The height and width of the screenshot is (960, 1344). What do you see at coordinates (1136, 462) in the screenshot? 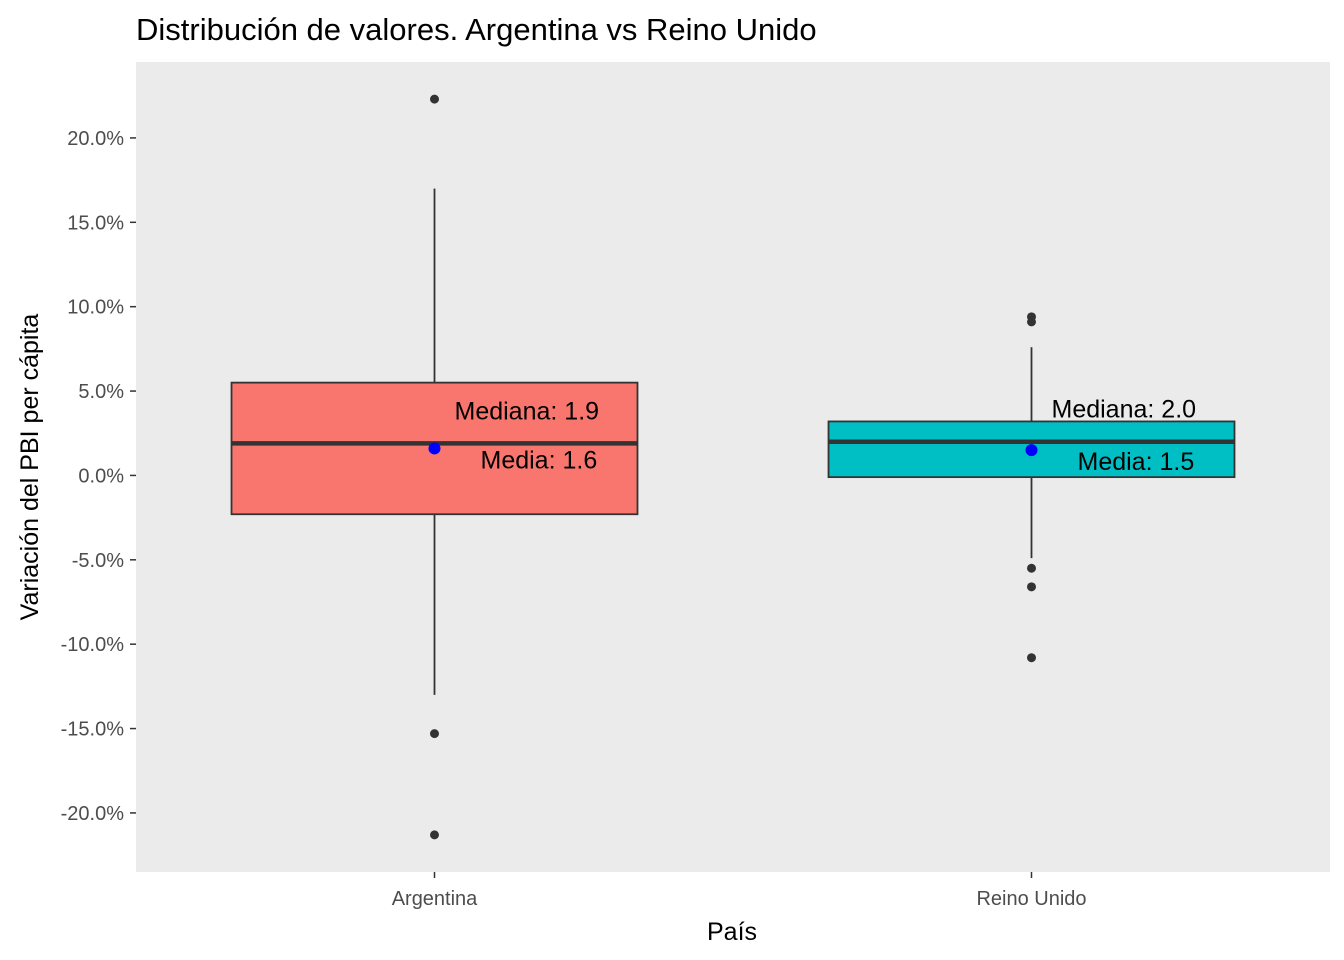
I see `mean-annotation: Media: 1.5` at bounding box center [1136, 462].